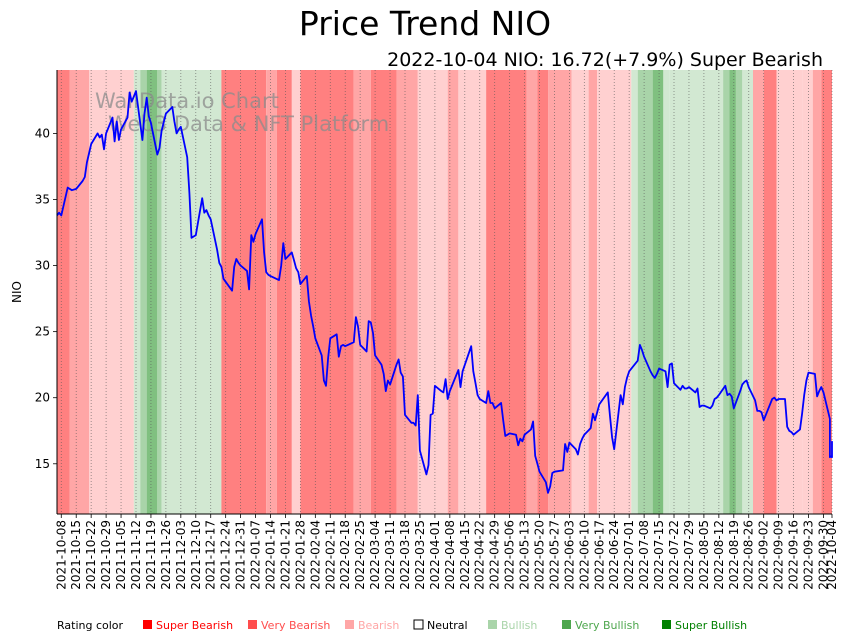  I want to click on x-tick-label: 2022-04-01, so click(435, 555).